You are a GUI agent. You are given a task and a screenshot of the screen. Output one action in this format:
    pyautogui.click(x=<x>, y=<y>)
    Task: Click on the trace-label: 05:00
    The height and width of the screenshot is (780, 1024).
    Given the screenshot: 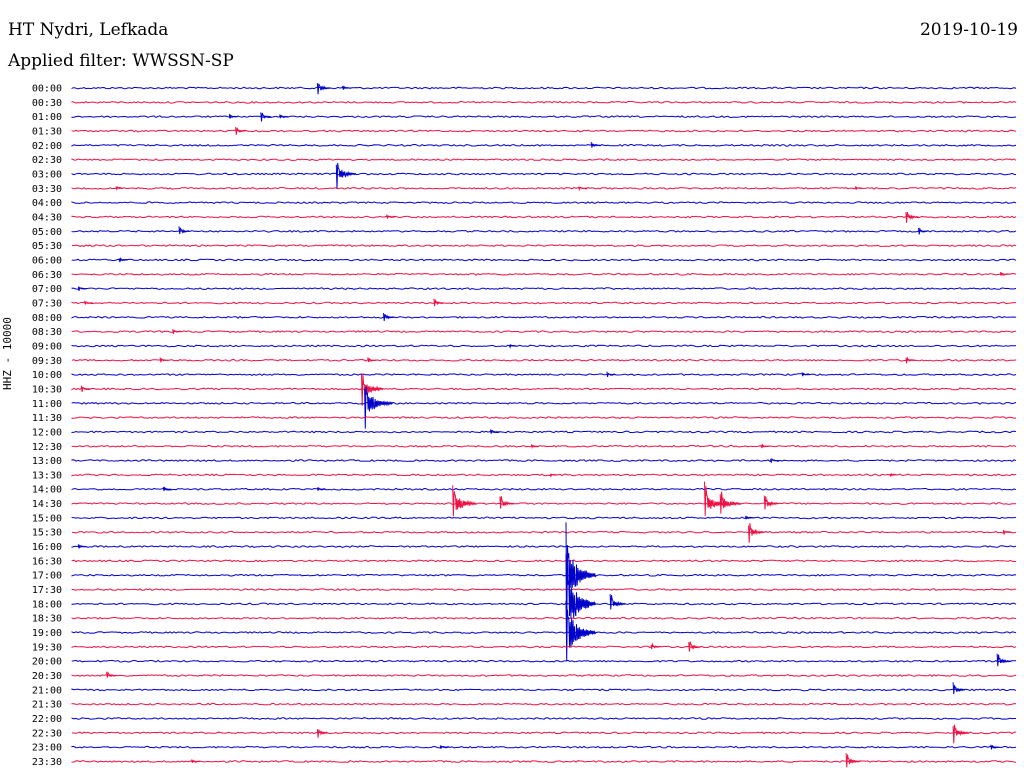 What is the action you would take?
    pyautogui.click(x=47, y=232)
    